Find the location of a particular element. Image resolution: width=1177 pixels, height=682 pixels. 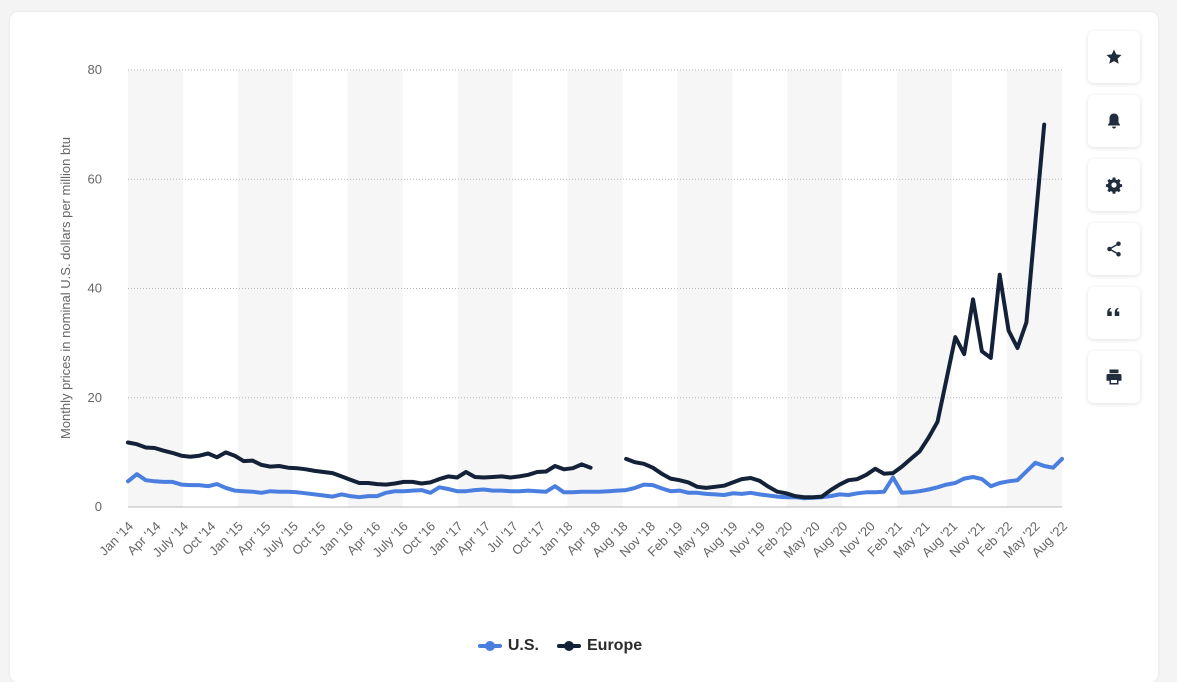

y-tick-label: 40 is located at coordinates (95, 288).